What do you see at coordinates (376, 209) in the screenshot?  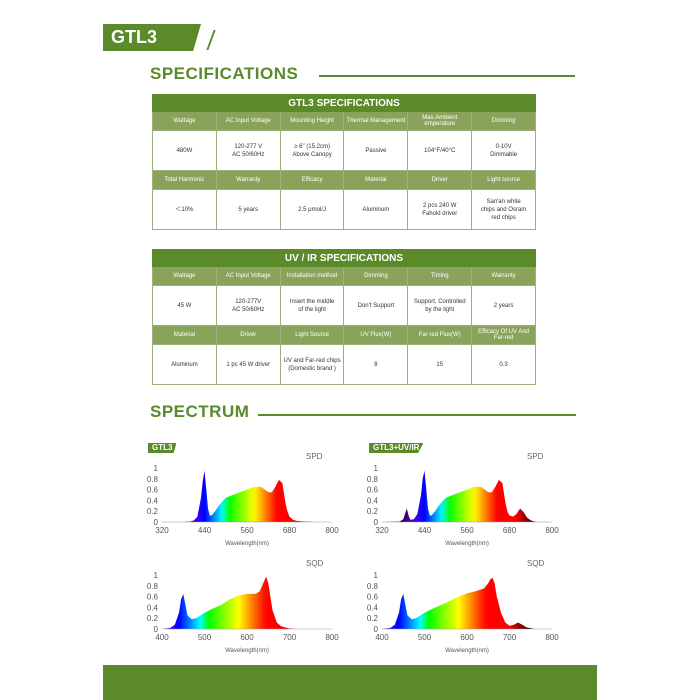 I see `table-value-cell: Aluminum` at bounding box center [376, 209].